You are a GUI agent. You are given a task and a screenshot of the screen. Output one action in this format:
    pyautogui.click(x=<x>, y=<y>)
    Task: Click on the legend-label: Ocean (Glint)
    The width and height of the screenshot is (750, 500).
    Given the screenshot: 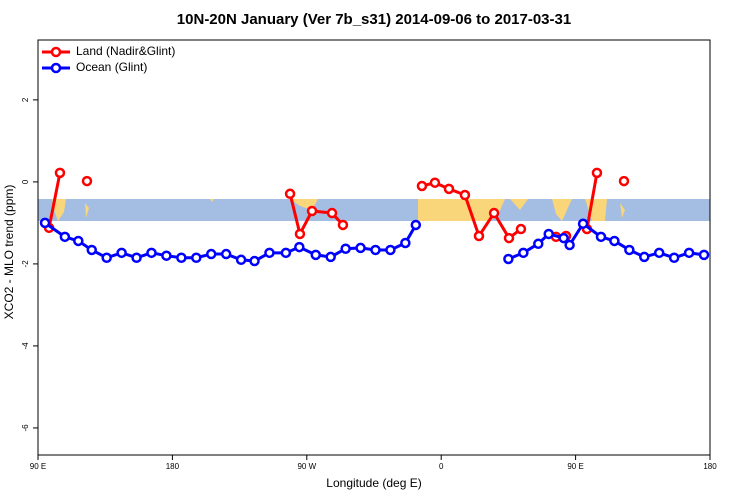 What is the action you would take?
    pyautogui.click(x=111, y=67)
    